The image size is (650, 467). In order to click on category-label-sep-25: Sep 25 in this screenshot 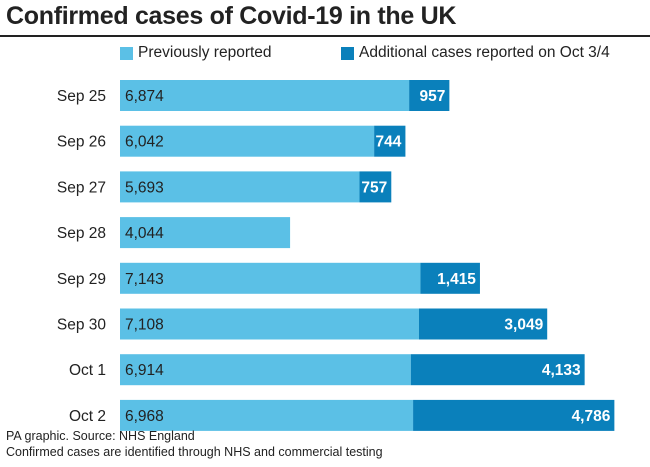, I will do `click(81, 96)`.